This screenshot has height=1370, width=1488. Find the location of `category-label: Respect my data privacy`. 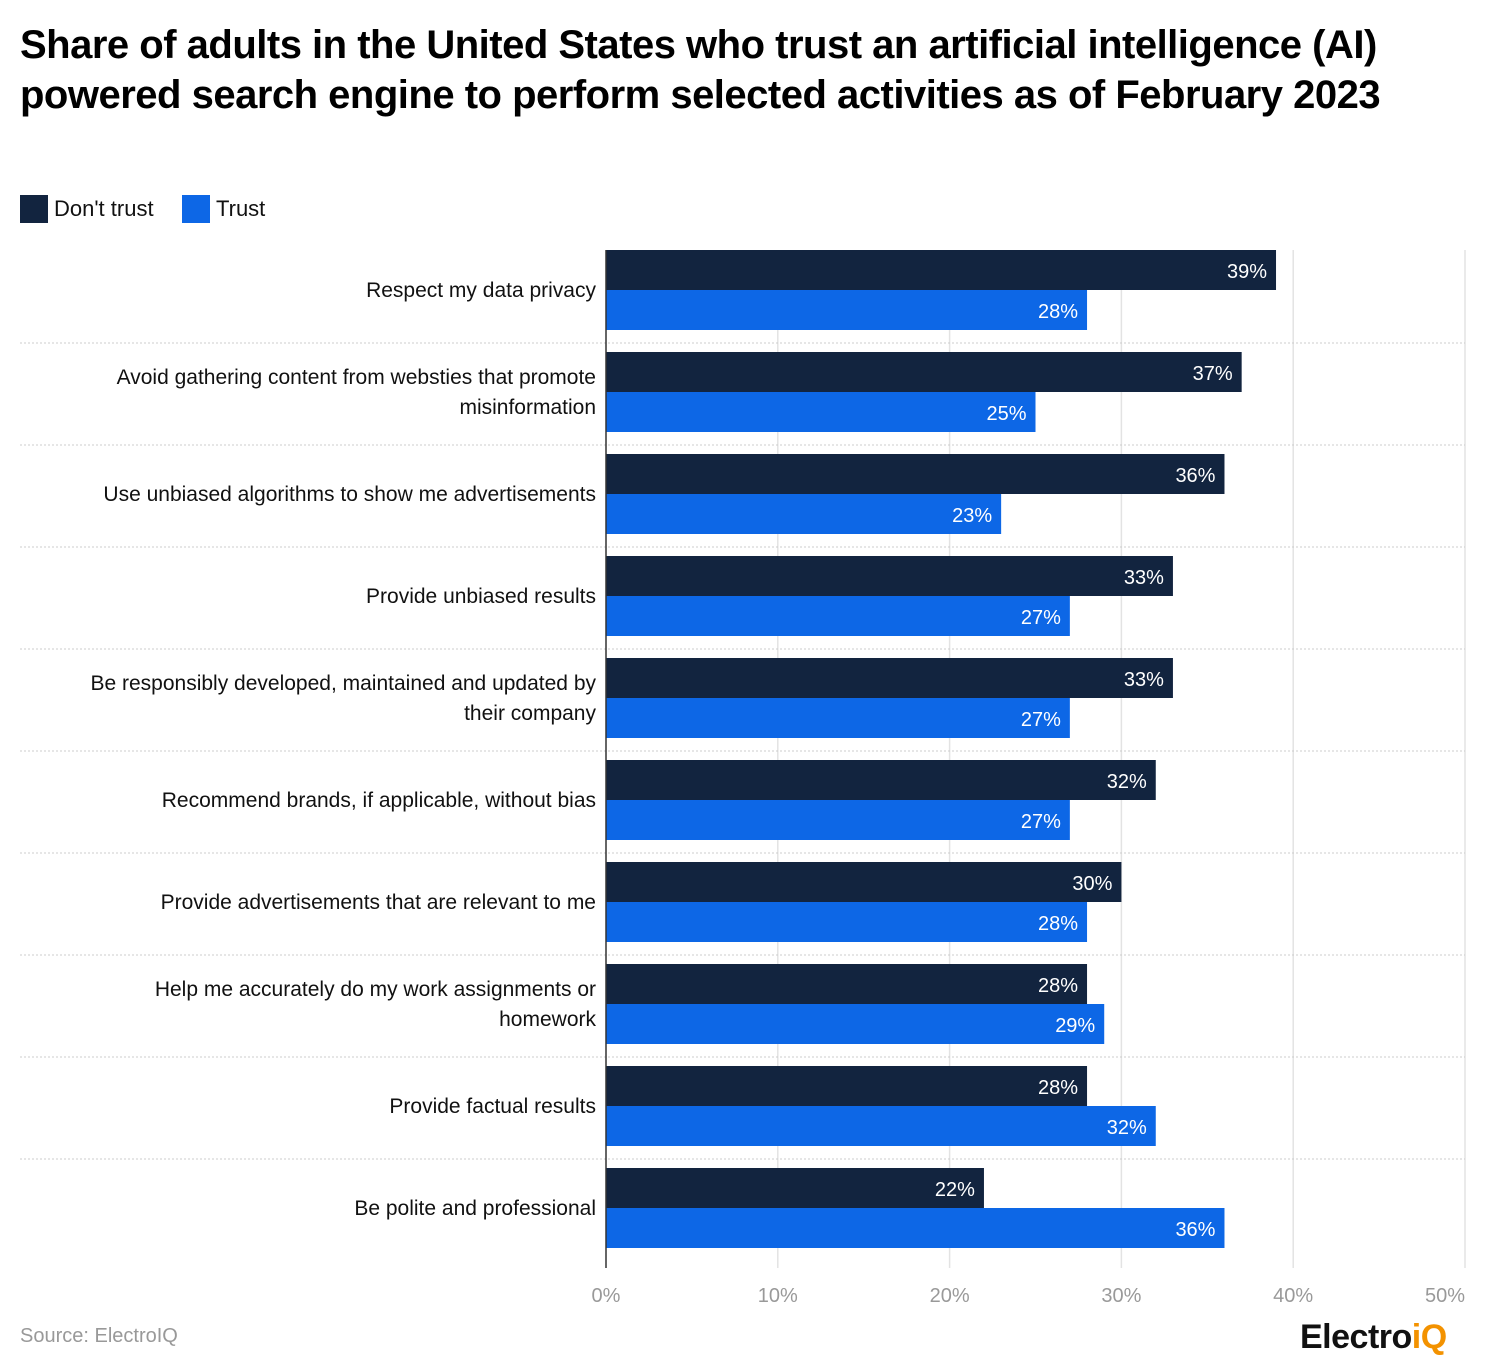

category-label: Respect my data privacy is located at coordinates (481, 290).